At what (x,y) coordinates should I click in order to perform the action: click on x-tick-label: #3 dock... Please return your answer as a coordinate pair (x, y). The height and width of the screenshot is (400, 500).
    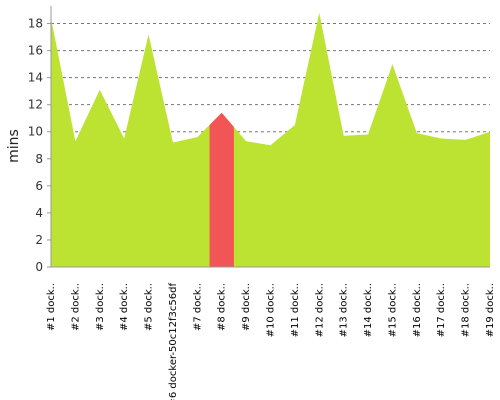
    Looking at the image, I should click on (100, 307).